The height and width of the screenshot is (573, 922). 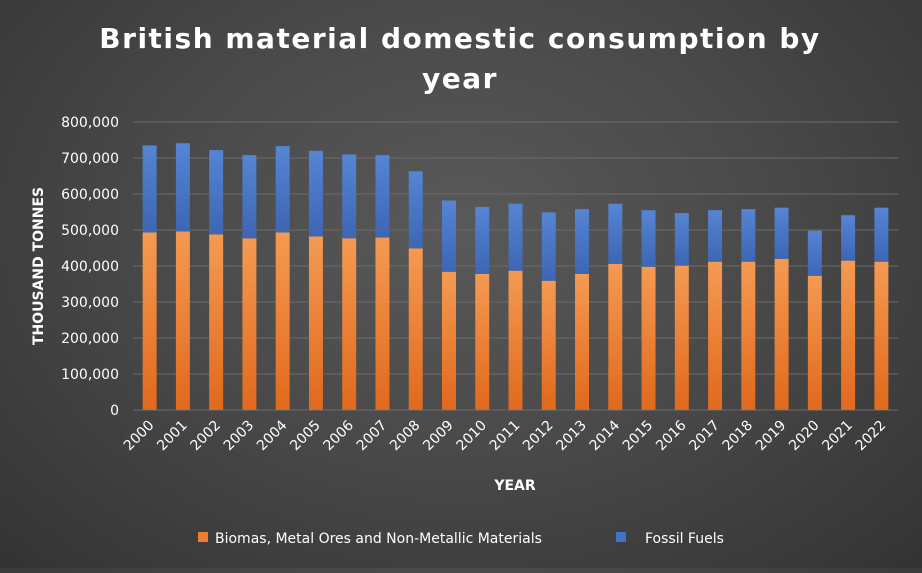 I want to click on y-tick-label: 700,000, so click(x=90, y=159).